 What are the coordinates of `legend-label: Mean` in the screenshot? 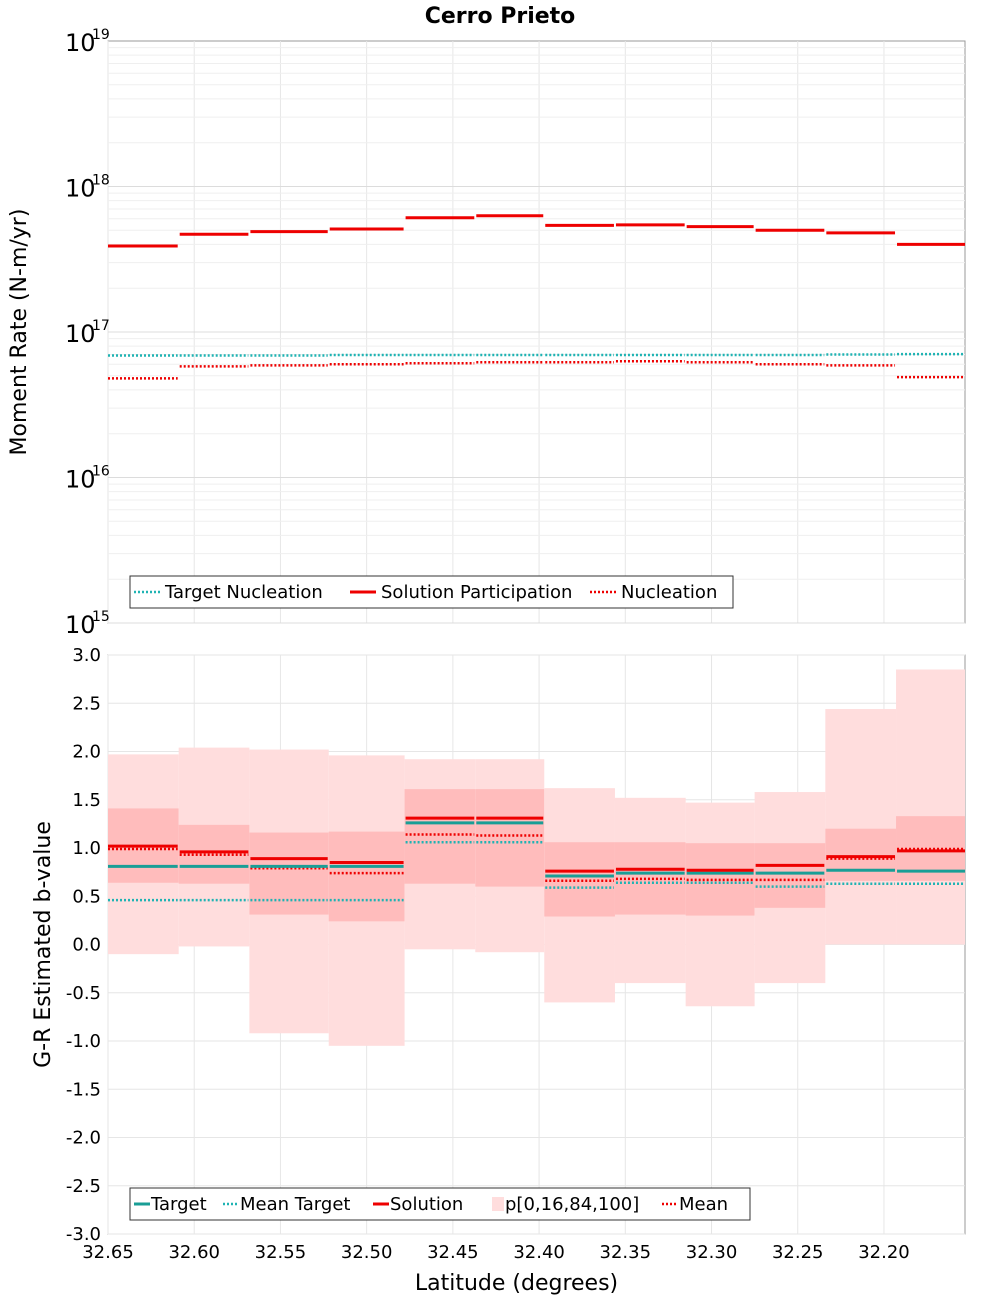 It's located at (703, 1204).